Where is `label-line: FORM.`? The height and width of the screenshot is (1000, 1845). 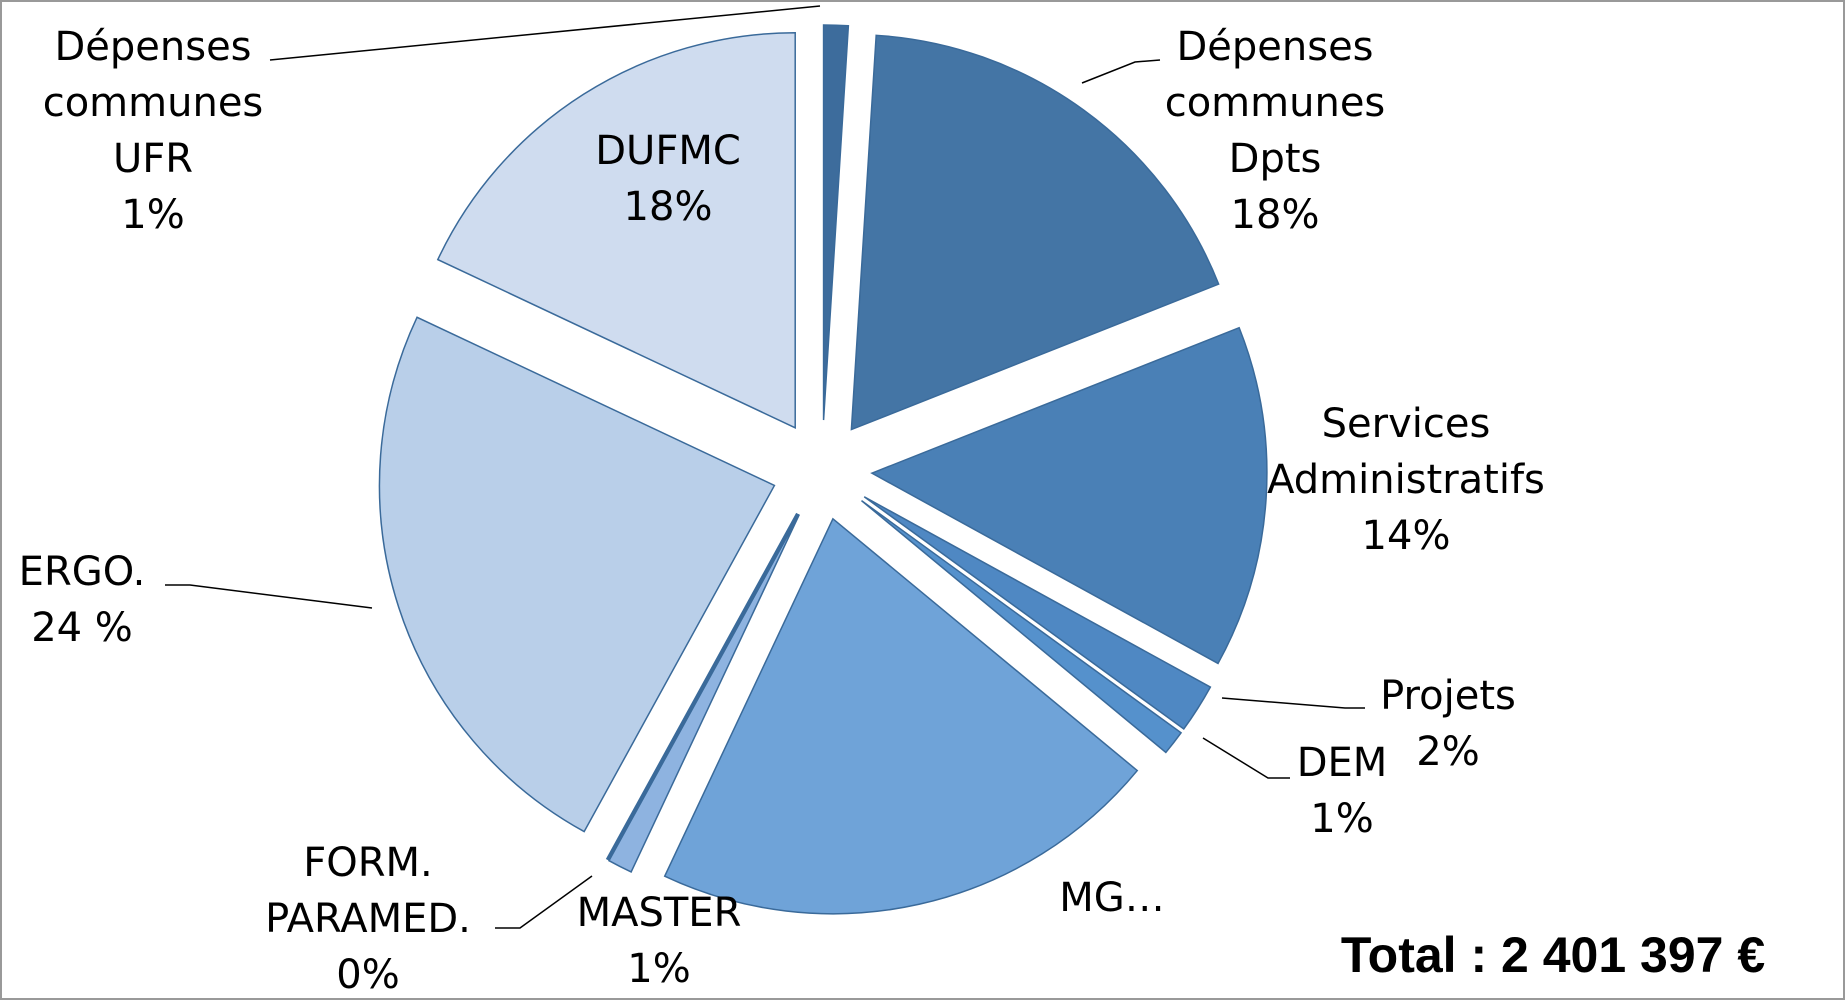
label-line: FORM. is located at coordinates (368, 863).